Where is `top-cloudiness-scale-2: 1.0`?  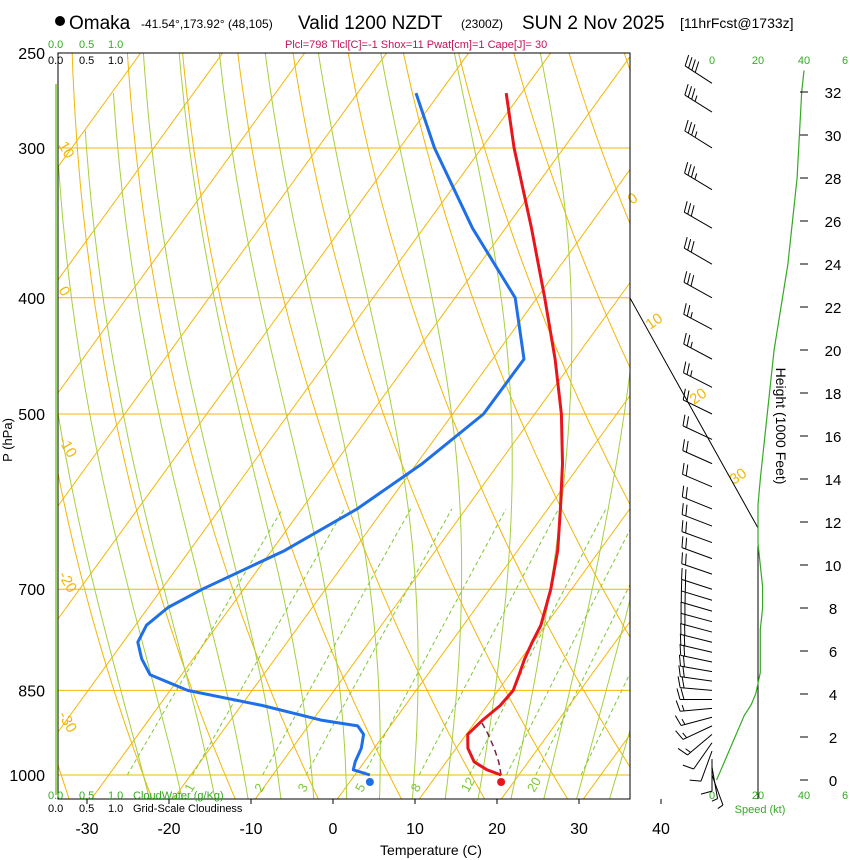
top-cloudiness-scale-2: 1.0 is located at coordinates (115, 61).